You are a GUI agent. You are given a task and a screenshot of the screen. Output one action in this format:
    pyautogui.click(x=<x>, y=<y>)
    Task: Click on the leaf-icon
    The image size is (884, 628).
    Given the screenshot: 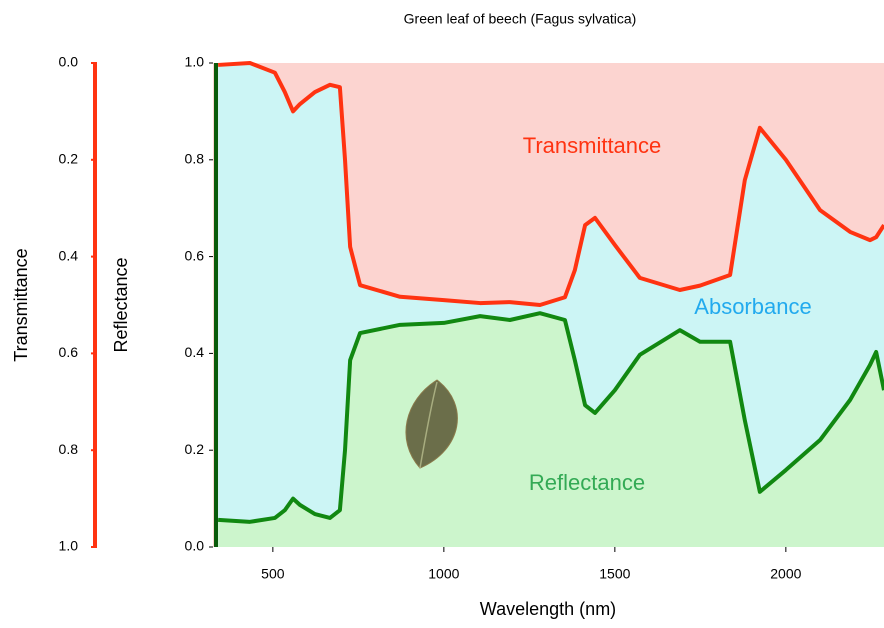 What is the action you would take?
    pyautogui.click(x=431, y=424)
    